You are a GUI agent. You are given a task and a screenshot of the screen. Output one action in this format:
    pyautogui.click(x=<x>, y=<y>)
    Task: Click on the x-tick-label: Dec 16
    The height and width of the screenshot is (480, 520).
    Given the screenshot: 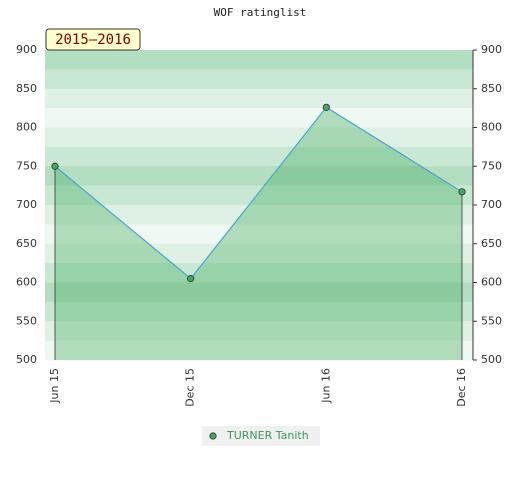 What is the action you would take?
    pyautogui.click(x=461, y=387)
    